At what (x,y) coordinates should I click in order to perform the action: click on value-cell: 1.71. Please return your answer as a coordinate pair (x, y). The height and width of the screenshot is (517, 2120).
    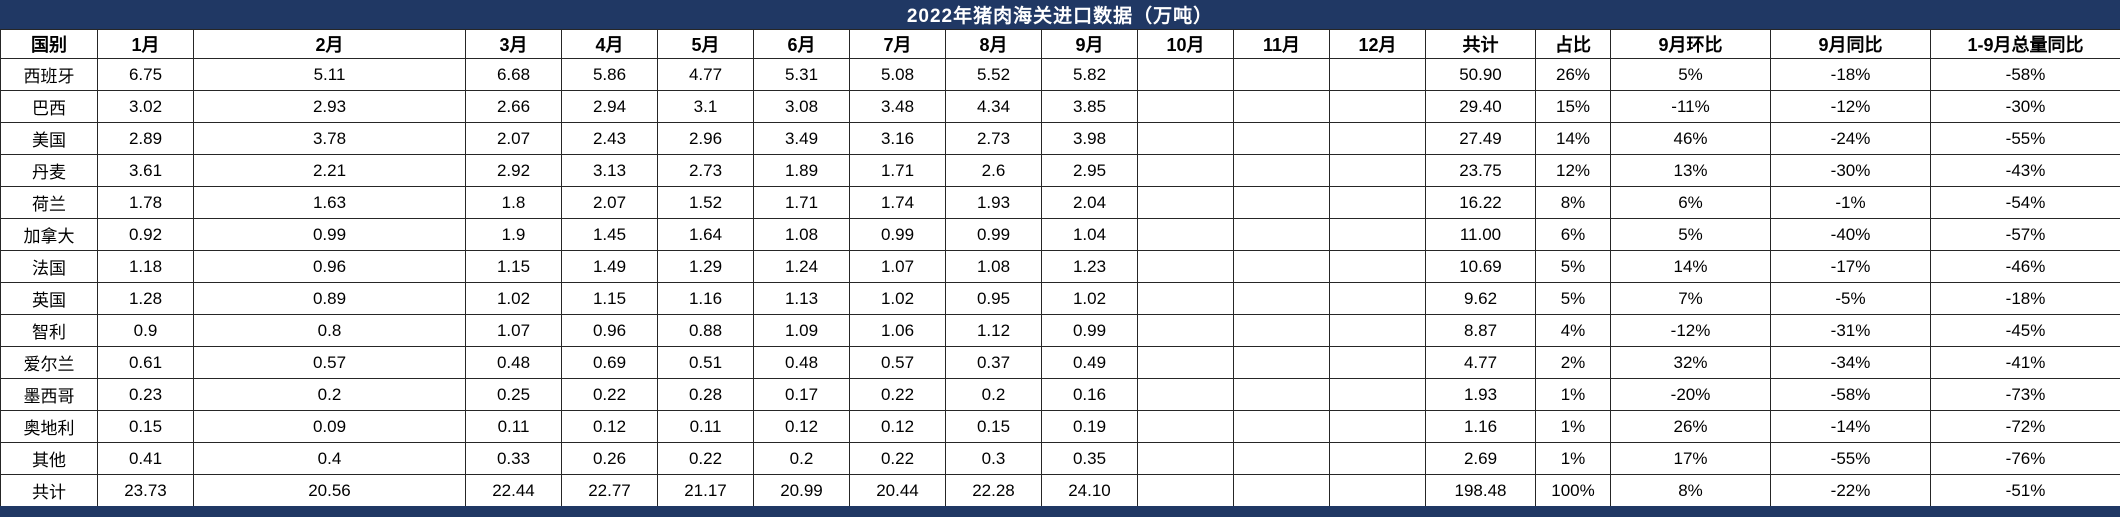
    Looking at the image, I should click on (801, 202).